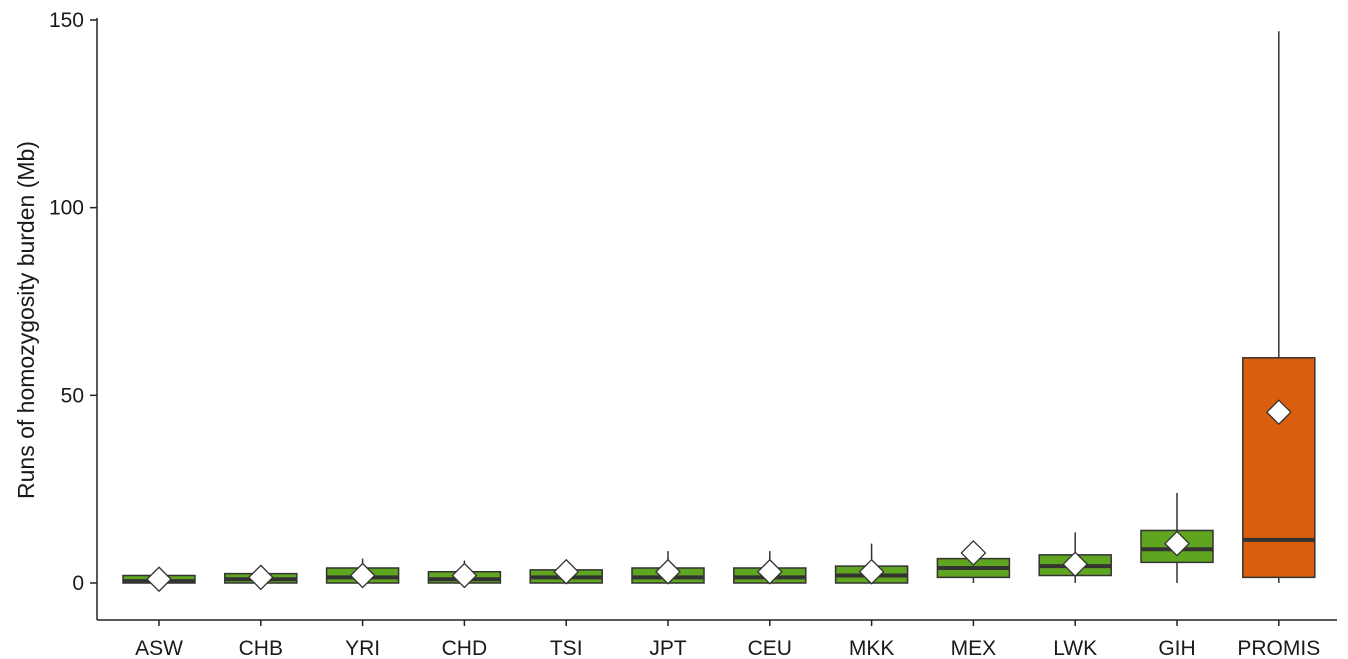 The image size is (1348, 659). What do you see at coordinates (465, 648) in the screenshot?
I see `x-tick-label: CHD` at bounding box center [465, 648].